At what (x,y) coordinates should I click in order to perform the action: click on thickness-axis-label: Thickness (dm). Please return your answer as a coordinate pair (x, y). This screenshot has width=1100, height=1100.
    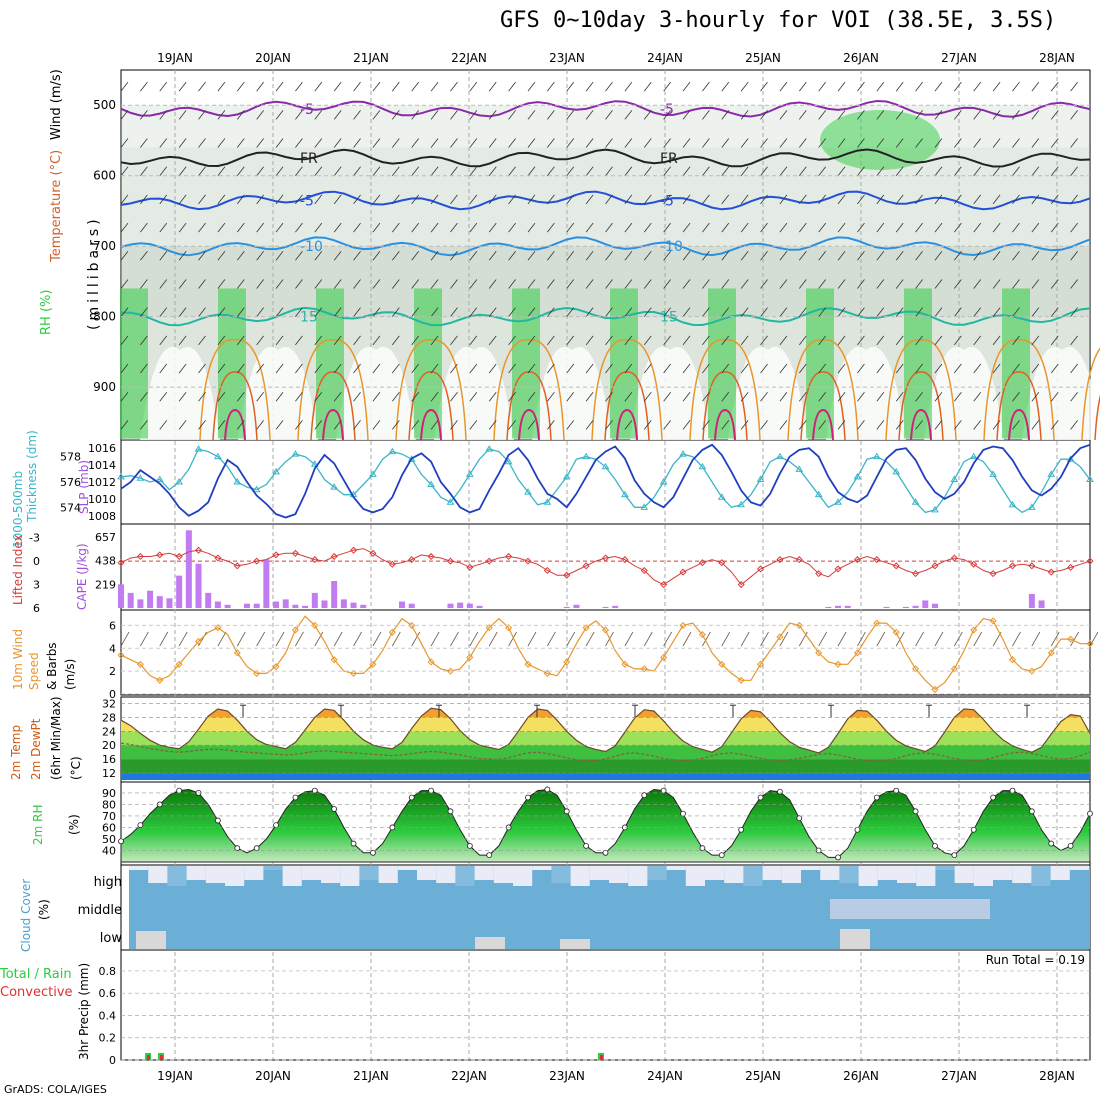
    Looking at the image, I should click on (32, 476).